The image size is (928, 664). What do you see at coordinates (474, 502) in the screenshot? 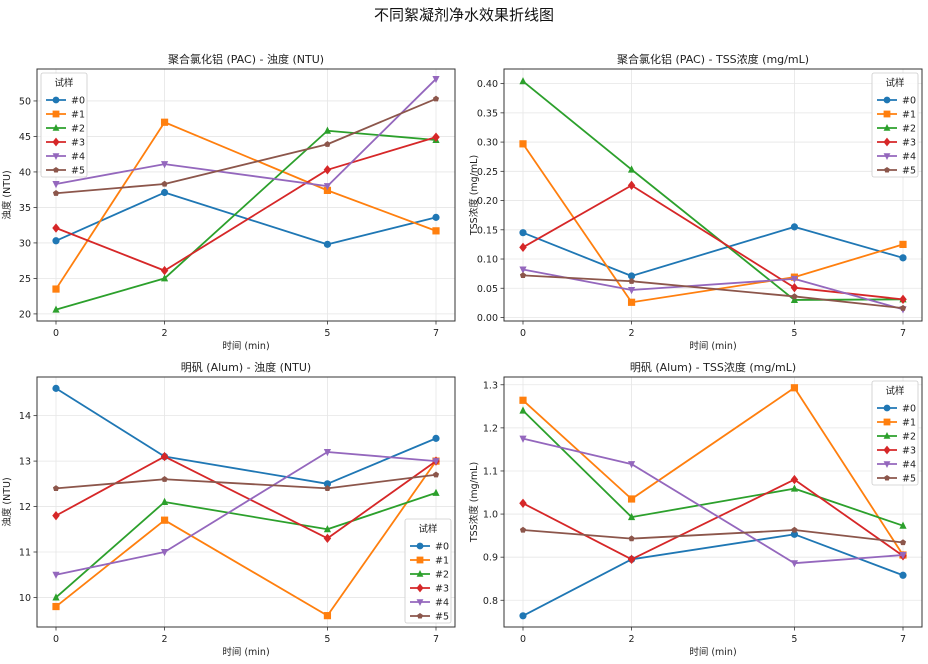
I see `y-axis-label: TSS浓度 (mg/mL)` at bounding box center [474, 502].